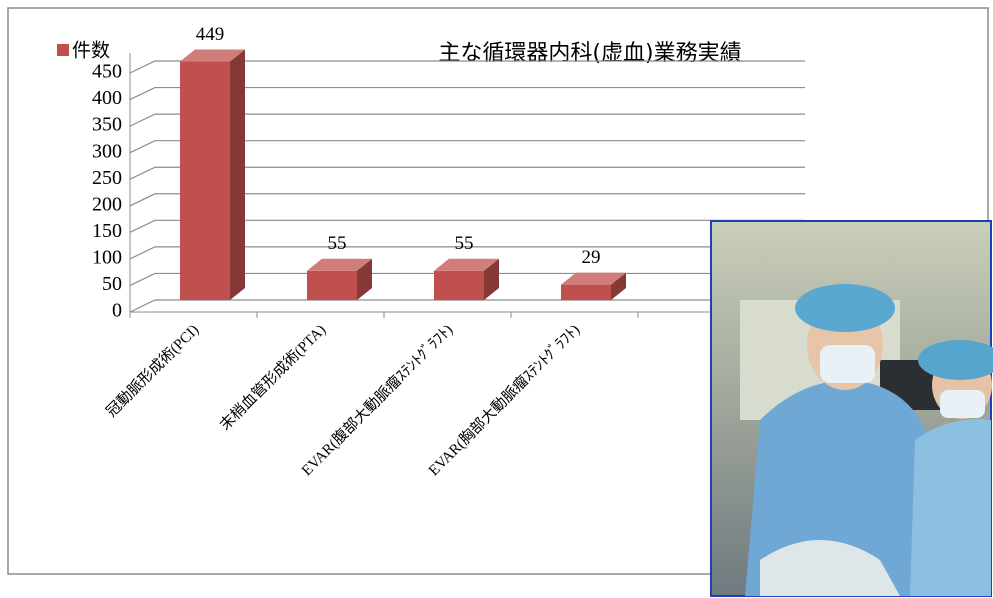 Image resolution: width=993 pixels, height=598 pixels. I want to click on photo-mask, so click(847, 364).